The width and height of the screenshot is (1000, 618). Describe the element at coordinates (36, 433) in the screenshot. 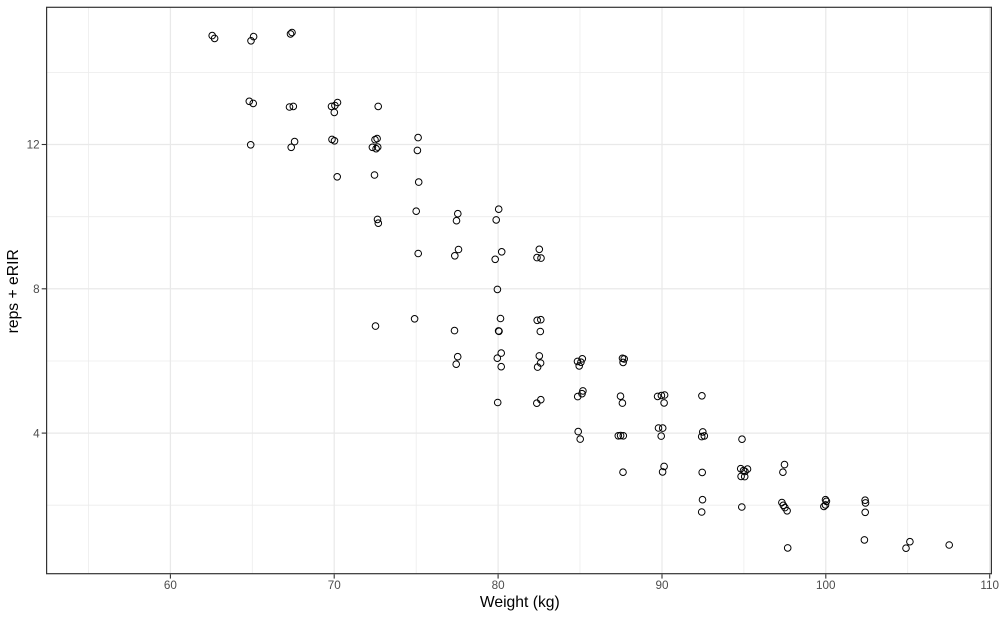

I see `svg-text: 4` at that location.